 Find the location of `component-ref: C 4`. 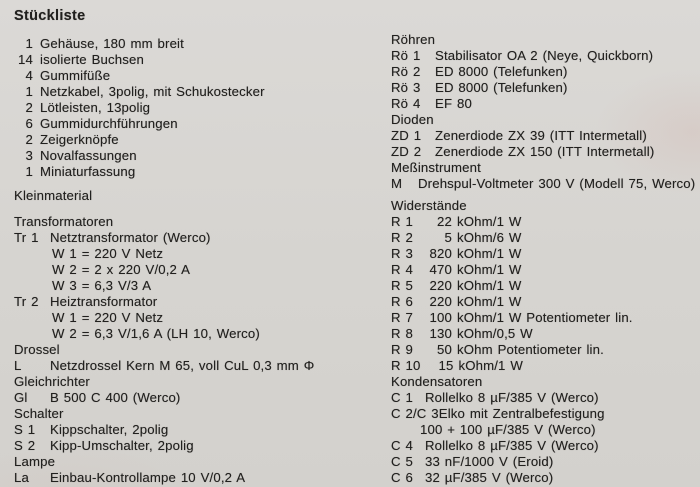

component-ref: C 4 is located at coordinates (402, 445).